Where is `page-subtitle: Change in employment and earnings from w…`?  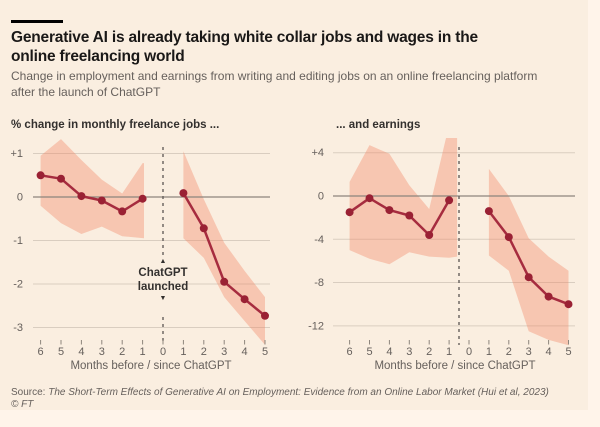 page-subtitle: Change in employment and earnings from w… is located at coordinates (300, 84).